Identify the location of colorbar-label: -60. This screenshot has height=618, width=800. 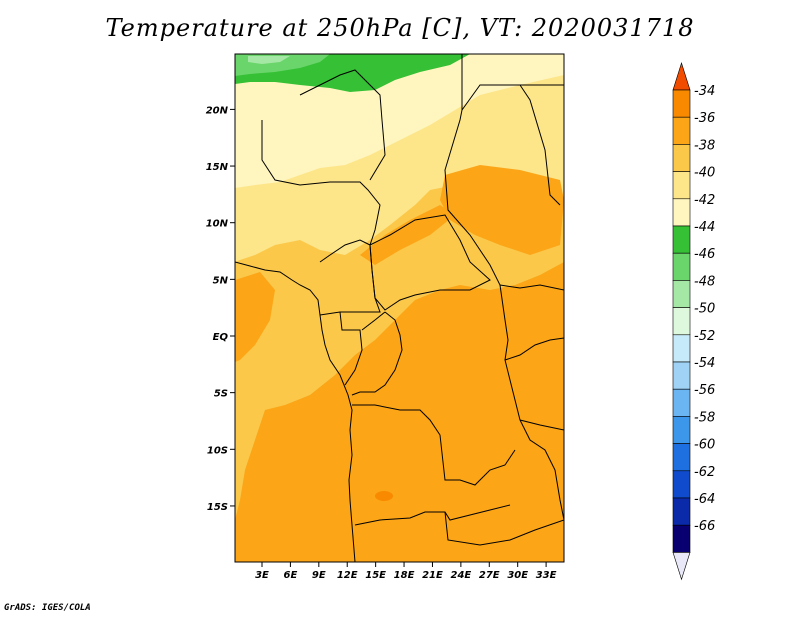
(704, 445).